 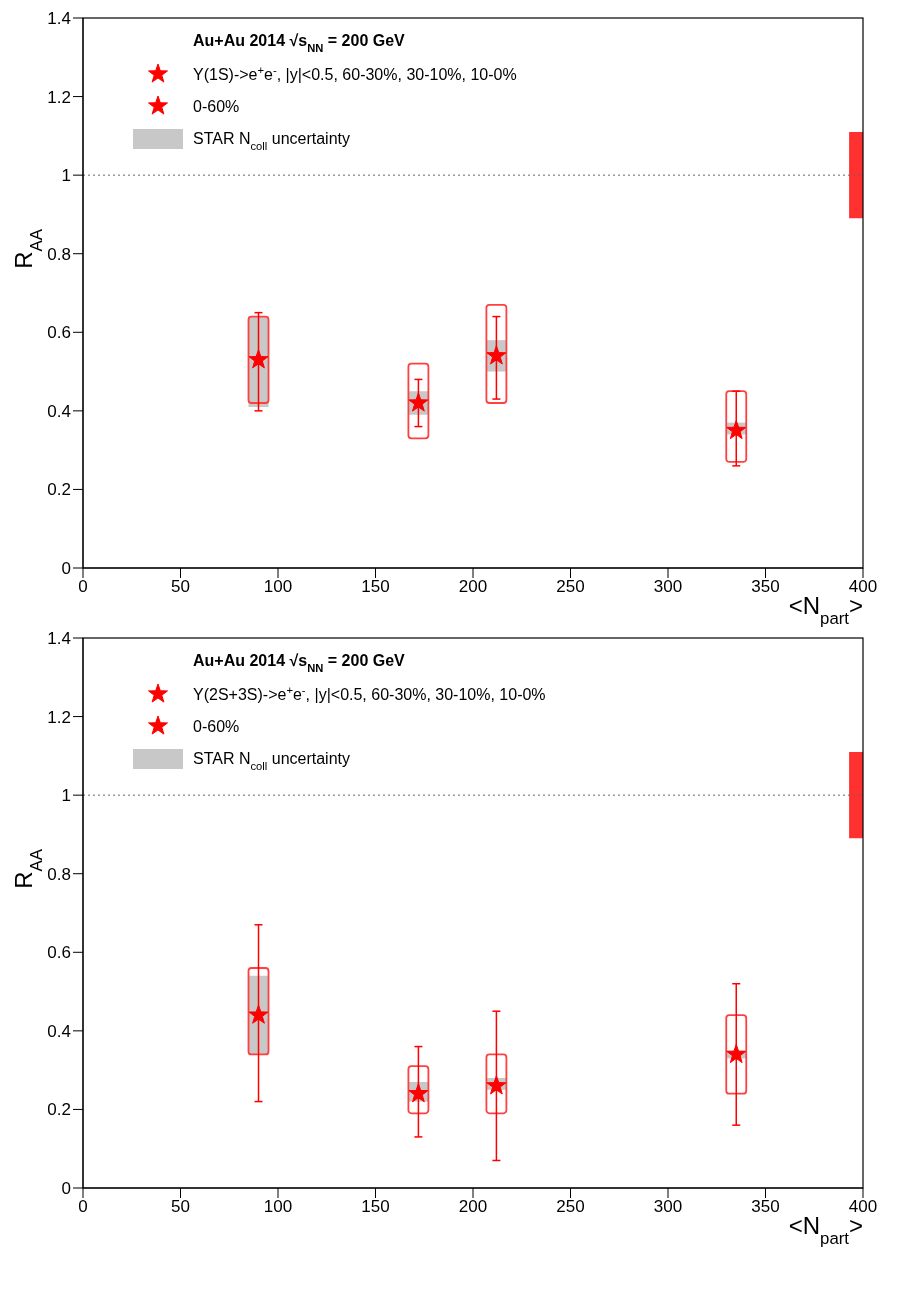 What do you see at coordinates (355, 73) in the screenshot?
I see `legend-label: Υ(1S)->e$^{+}$e$^{-}$, |y|<0.5, 60-30%, 30-10%, 10-0%` at bounding box center [355, 73].